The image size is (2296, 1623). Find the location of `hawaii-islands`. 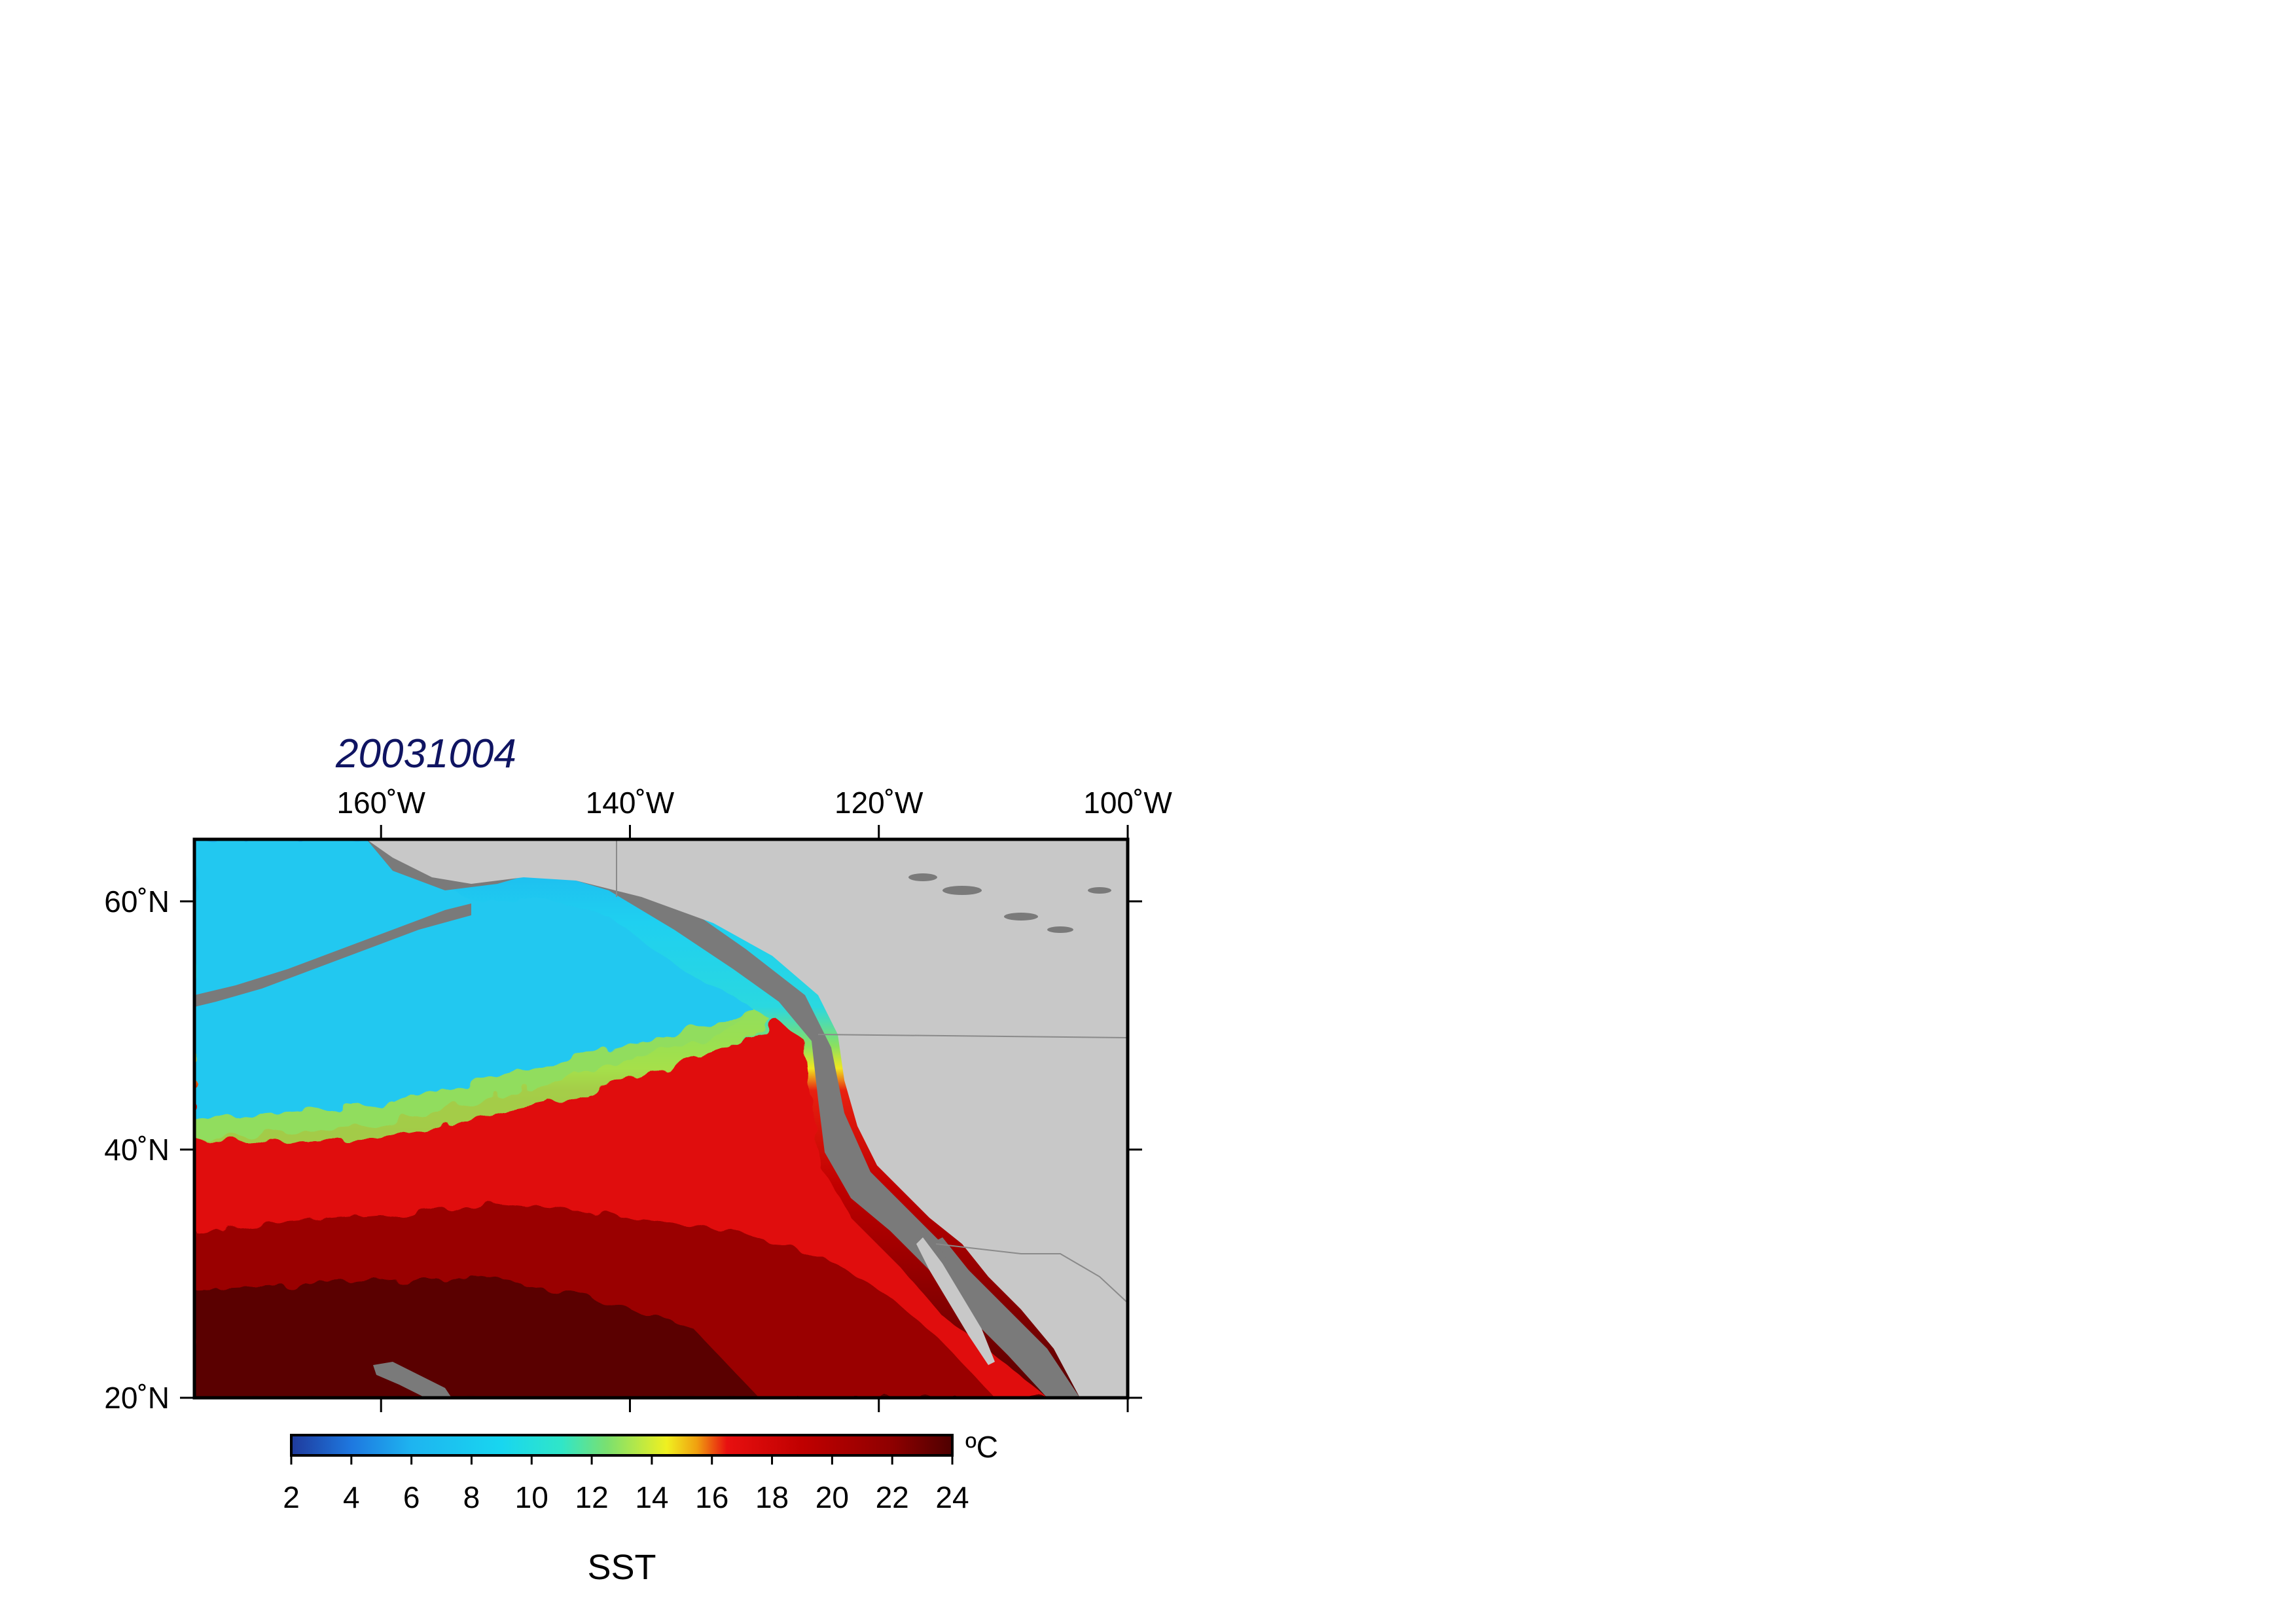

hawaii-islands is located at coordinates (413, 1380).